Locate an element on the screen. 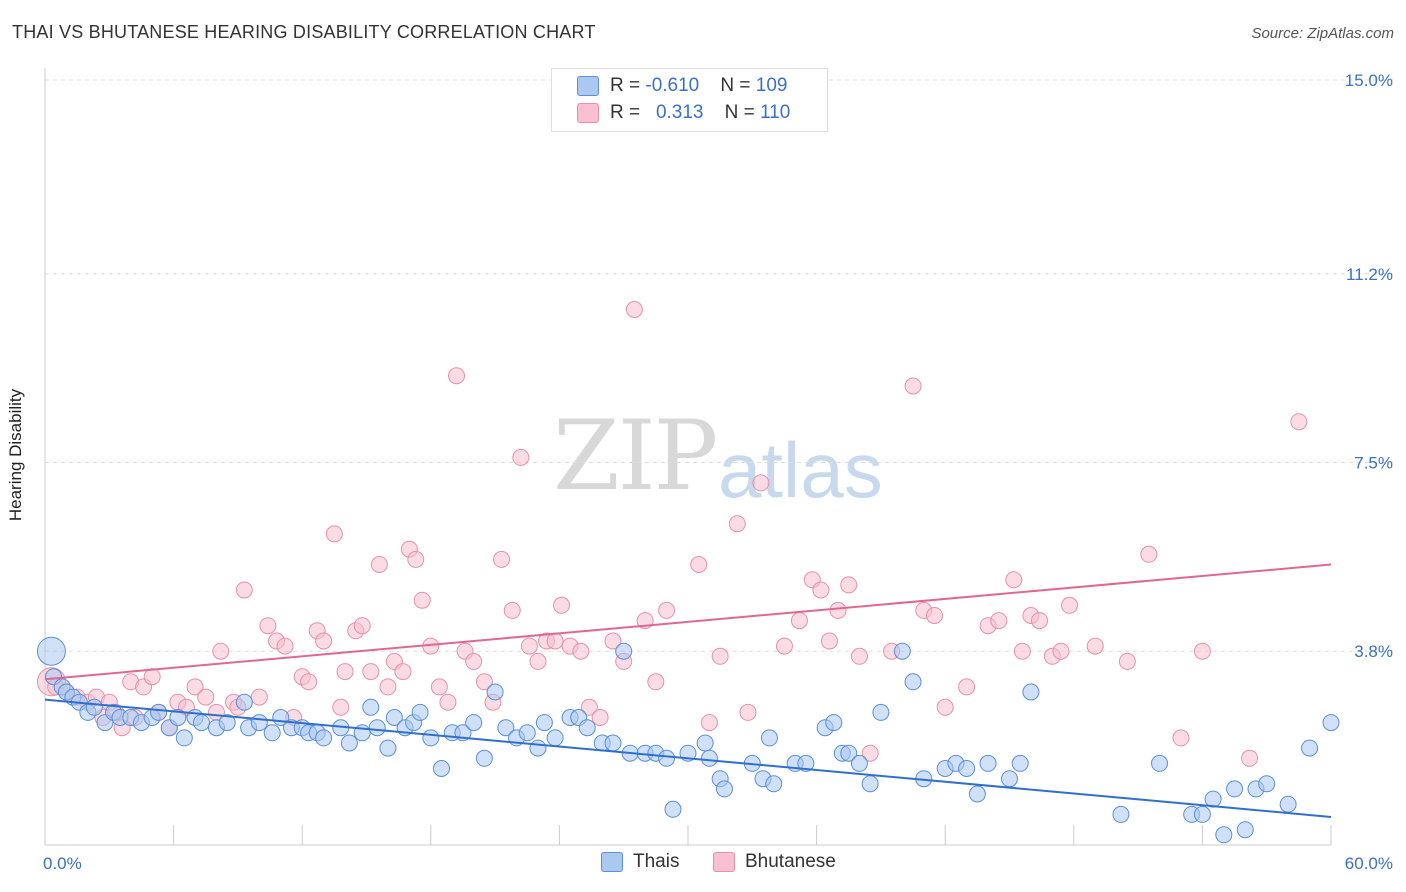 This screenshot has width=1406, height=892. thais-swatch is located at coordinates (588, 86).